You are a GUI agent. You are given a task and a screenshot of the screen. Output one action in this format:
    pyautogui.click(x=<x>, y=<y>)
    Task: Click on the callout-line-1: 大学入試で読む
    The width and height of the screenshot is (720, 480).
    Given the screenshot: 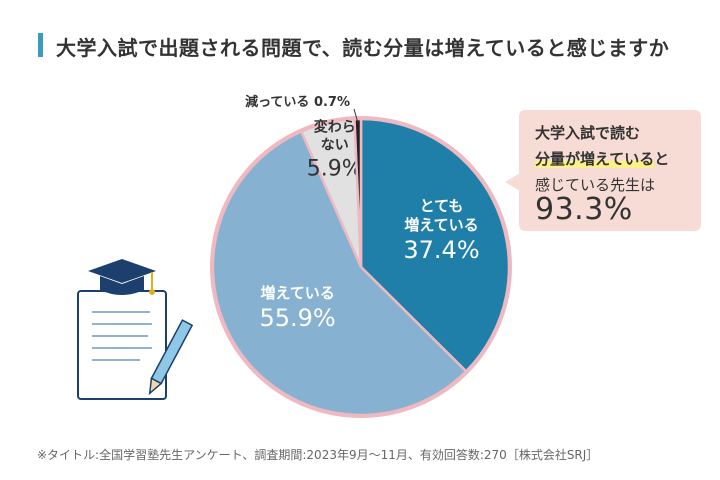 What is the action you would take?
    pyautogui.click(x=588, y=133)
    